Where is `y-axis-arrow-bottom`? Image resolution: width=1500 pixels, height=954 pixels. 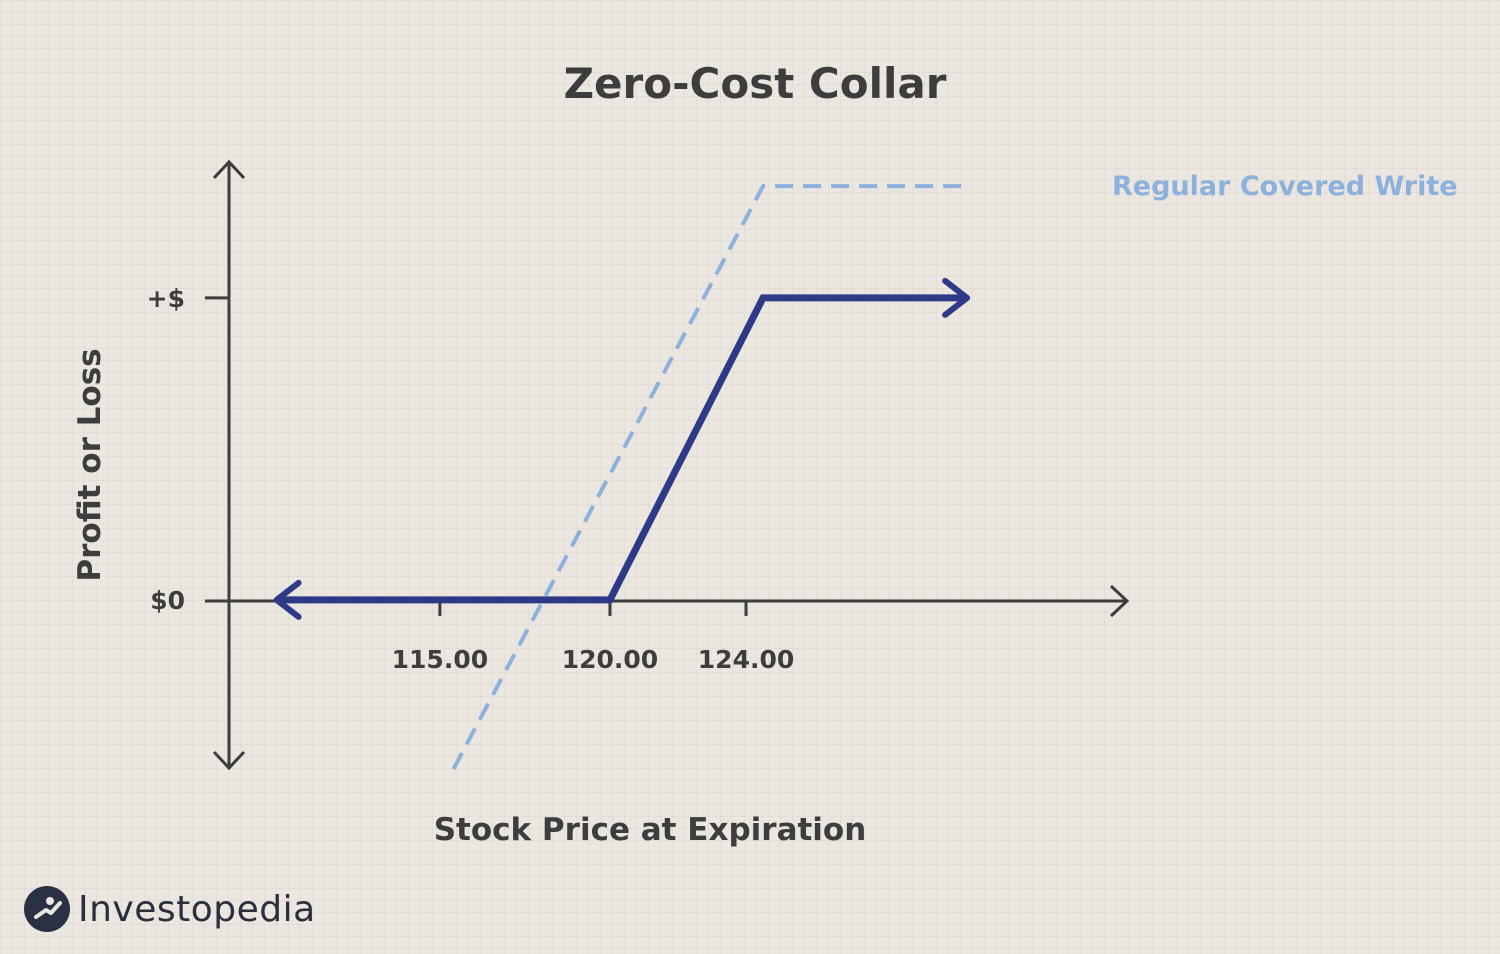
y-axis-arrow-bottom is located at coordinates (229, 760).